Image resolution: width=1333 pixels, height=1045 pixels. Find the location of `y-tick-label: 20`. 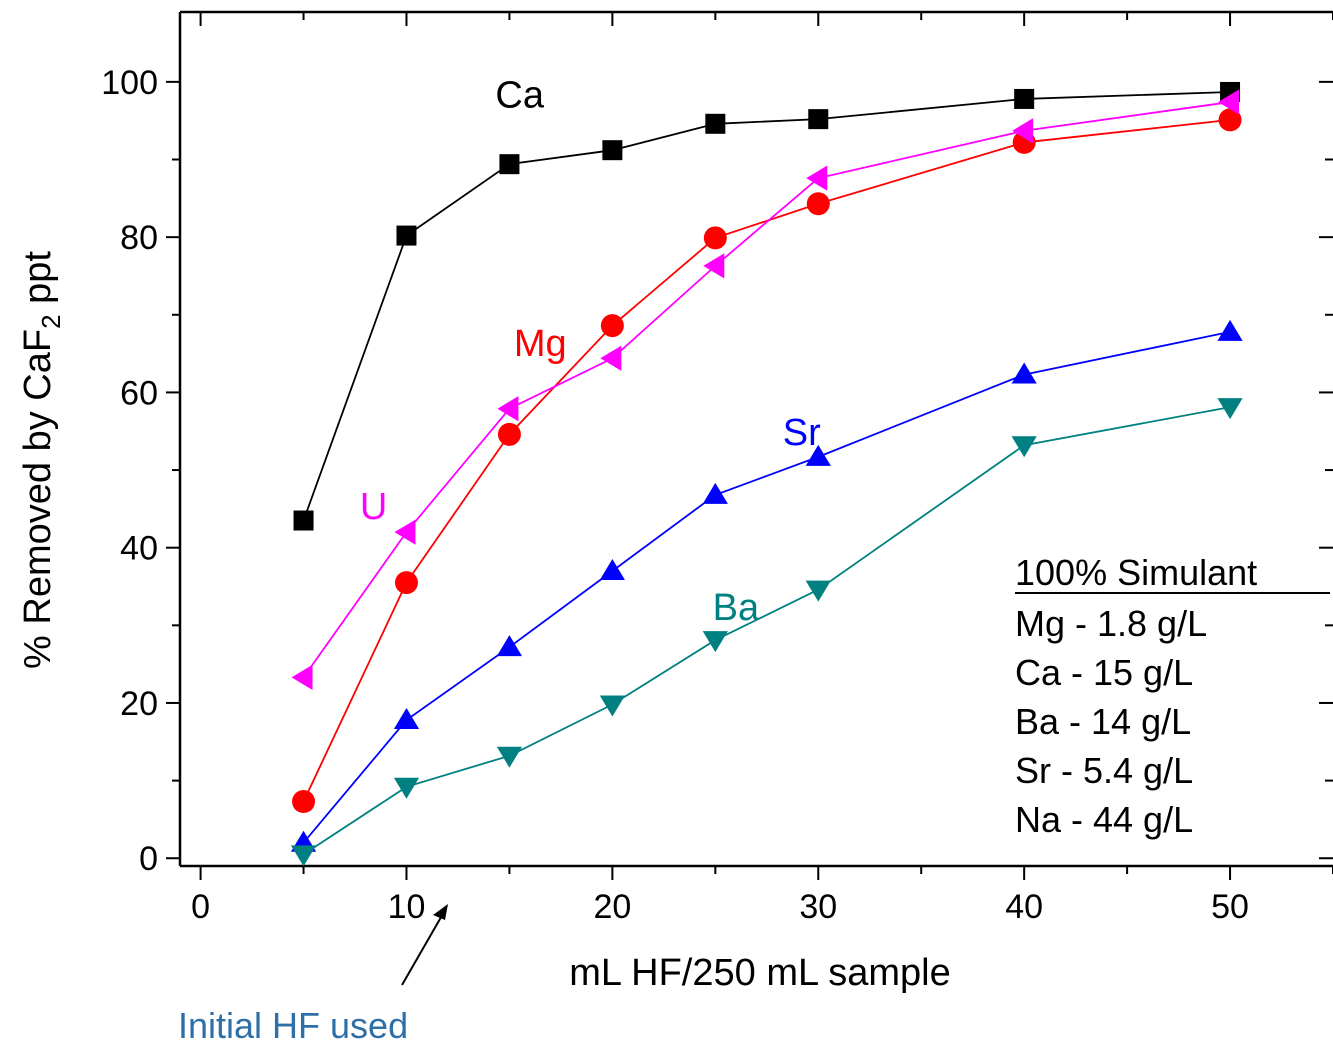

y-tick-label: 20 is located at coordinates (139, 704).